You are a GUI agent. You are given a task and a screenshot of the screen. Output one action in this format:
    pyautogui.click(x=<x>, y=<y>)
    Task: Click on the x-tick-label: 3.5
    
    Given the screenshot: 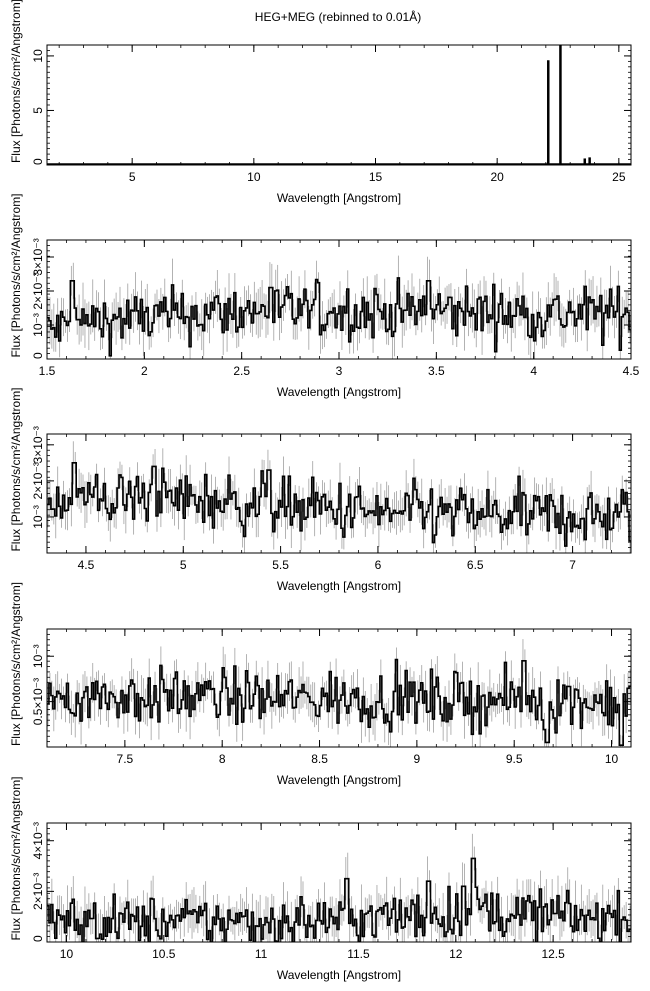 What is the action you would take?
    pyautogui.click(x=436, y=371)
    